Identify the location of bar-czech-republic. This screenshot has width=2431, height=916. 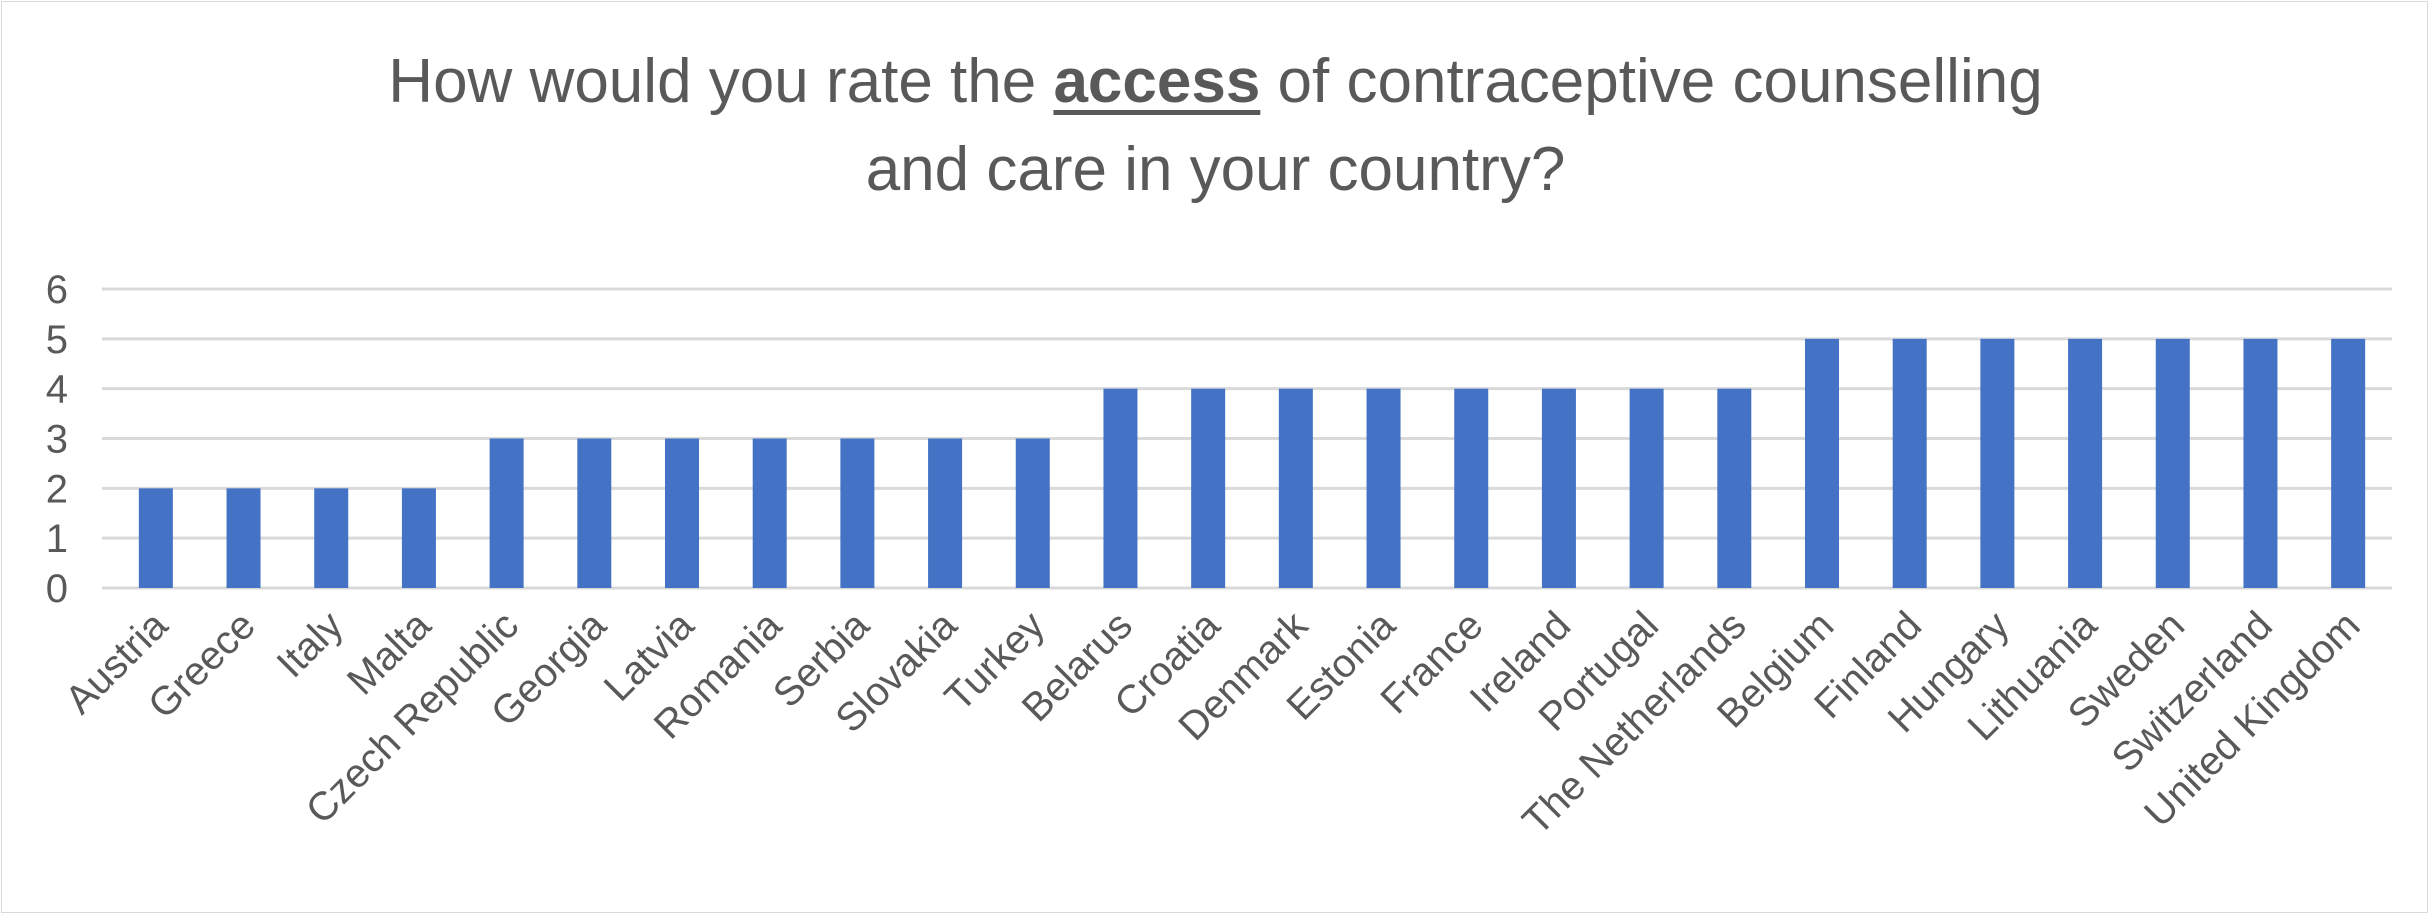
(506, 513).